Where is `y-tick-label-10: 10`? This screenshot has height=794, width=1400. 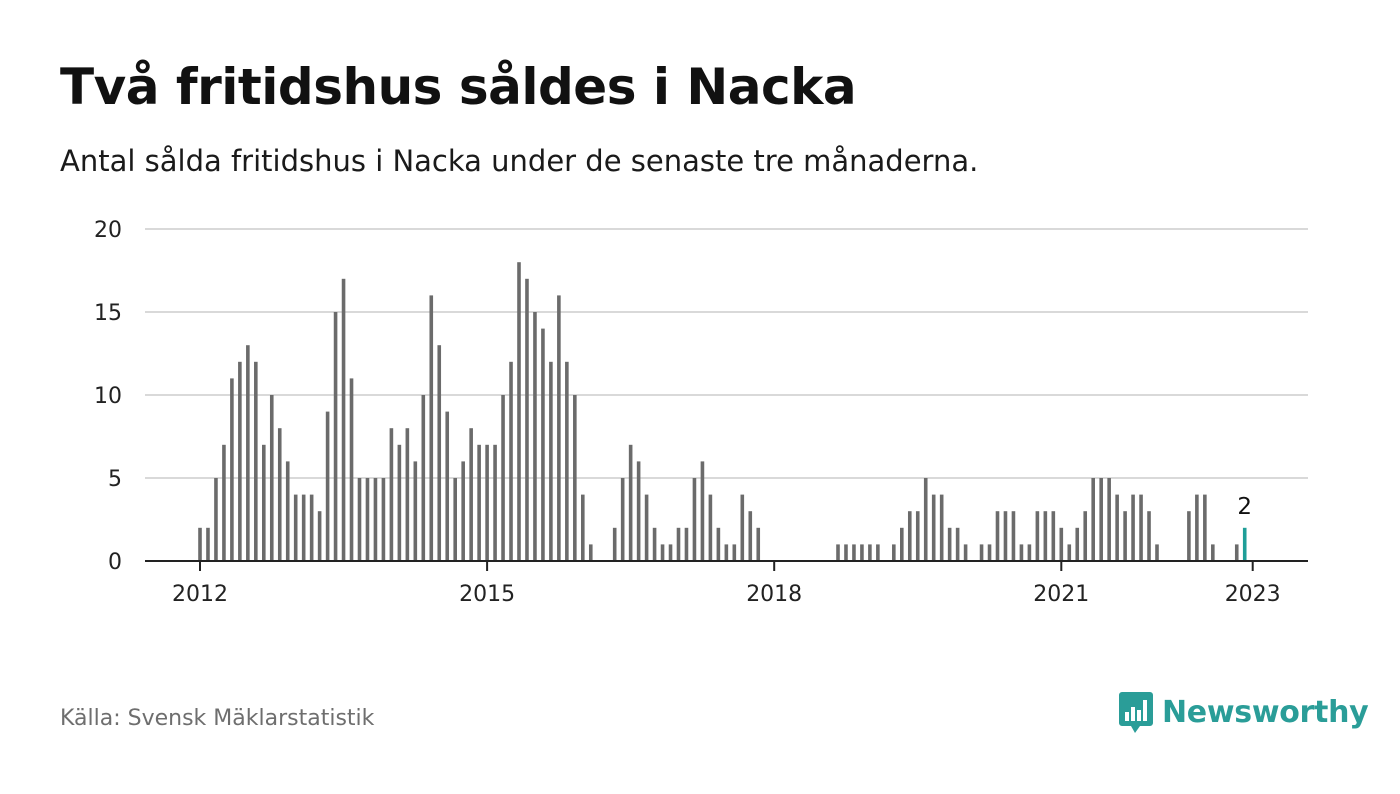 y-tick-label-10: 10 is located at coordinates (108, 396).